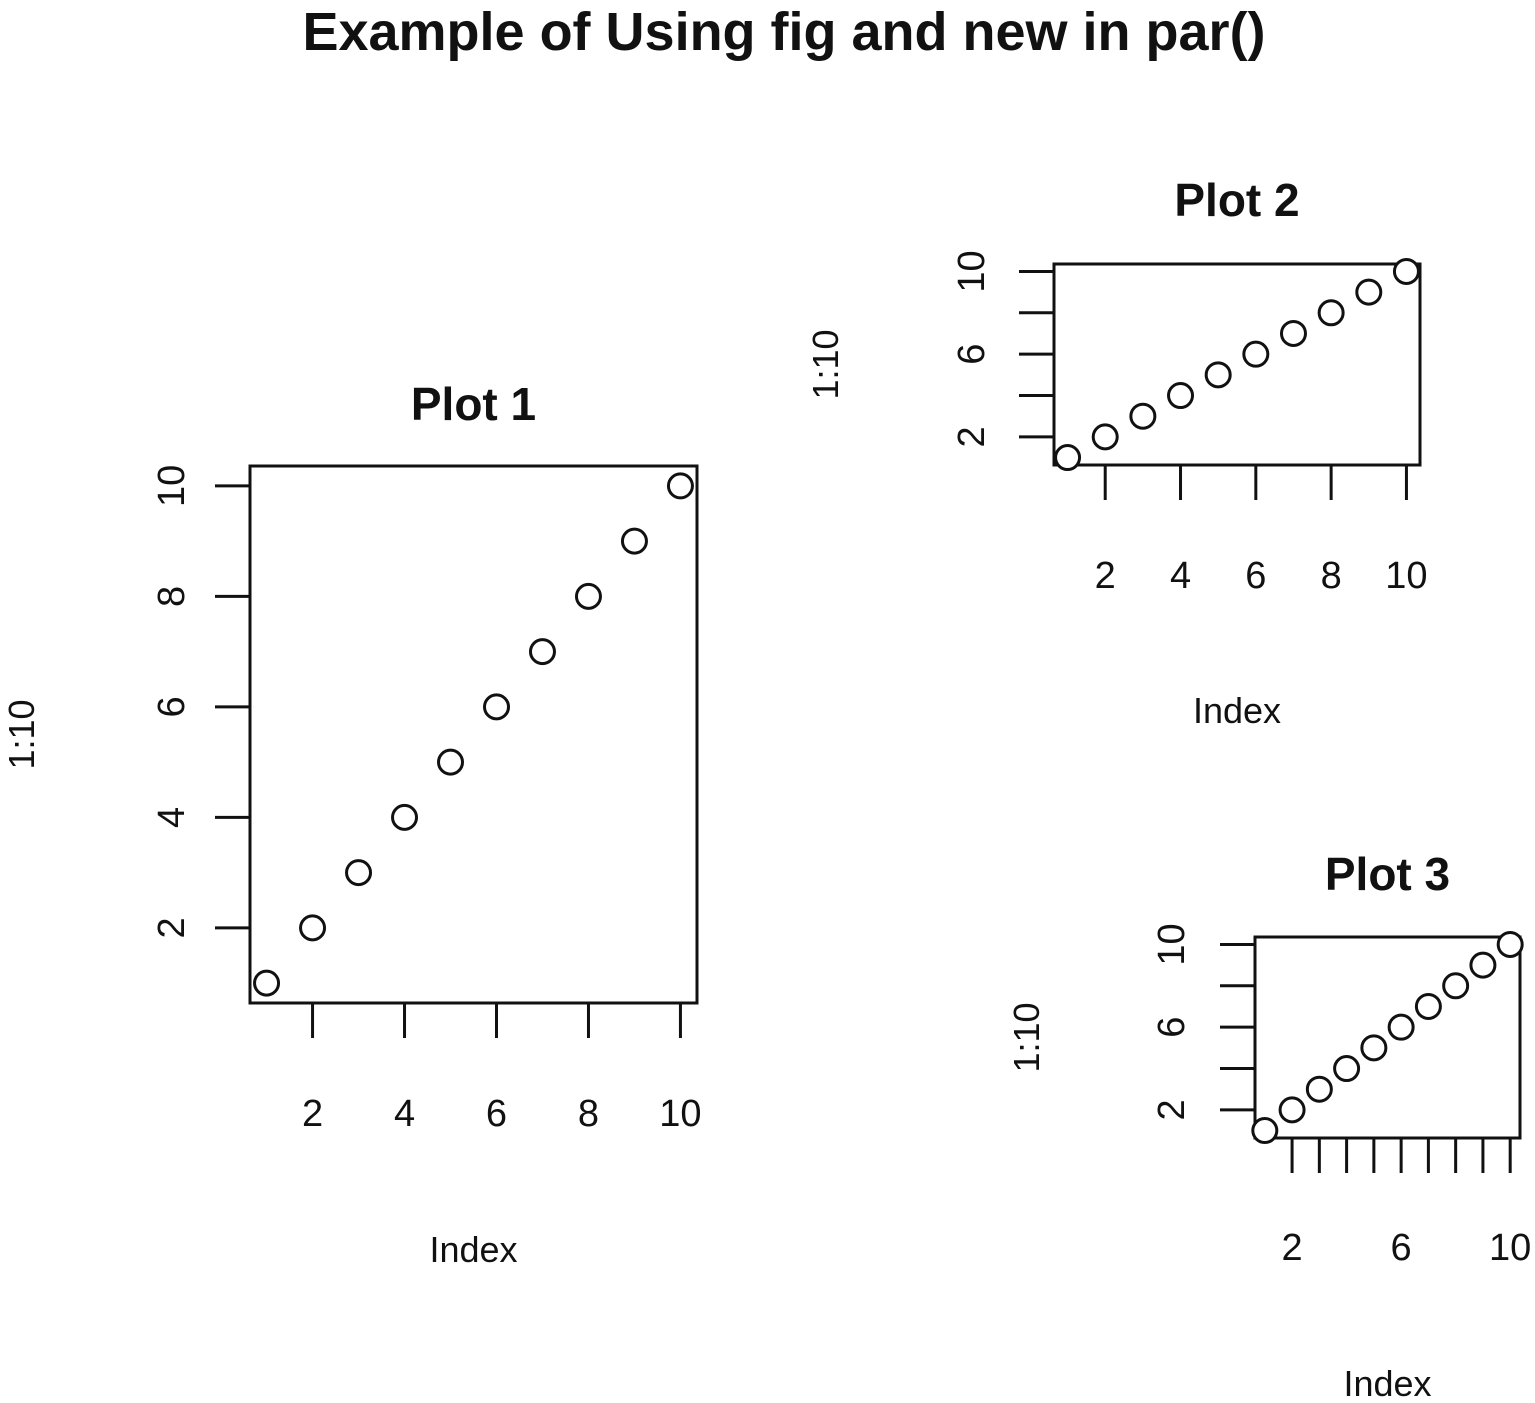 Image resolution: width=1535 pixels, height=1403 pixels. I want to click on plot-1-x-tick-label: 6, so click(496, 1114).